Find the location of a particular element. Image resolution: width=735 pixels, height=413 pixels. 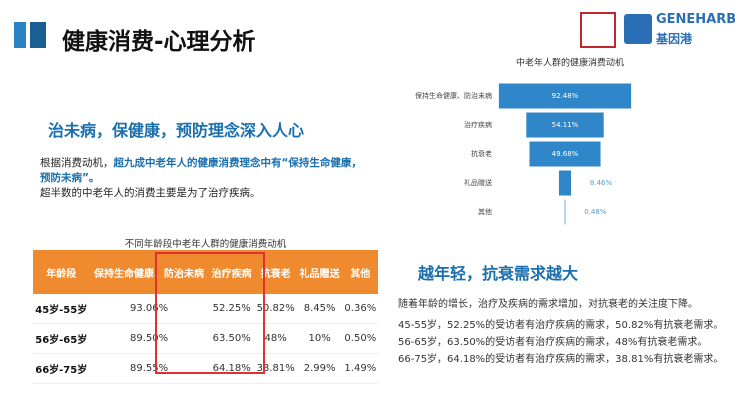

header-row: 年龄段 保持生命健康、防治未病 治疗疾病 抗衰老 礼品赠送 其他 is located at coordinates (205, 272).